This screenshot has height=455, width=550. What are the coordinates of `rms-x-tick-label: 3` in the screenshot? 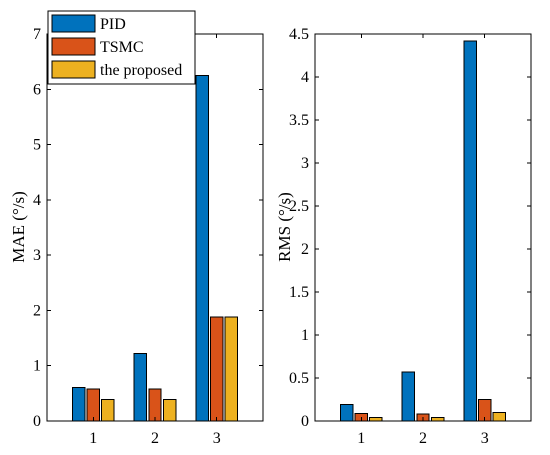 It's located at (485, 438).